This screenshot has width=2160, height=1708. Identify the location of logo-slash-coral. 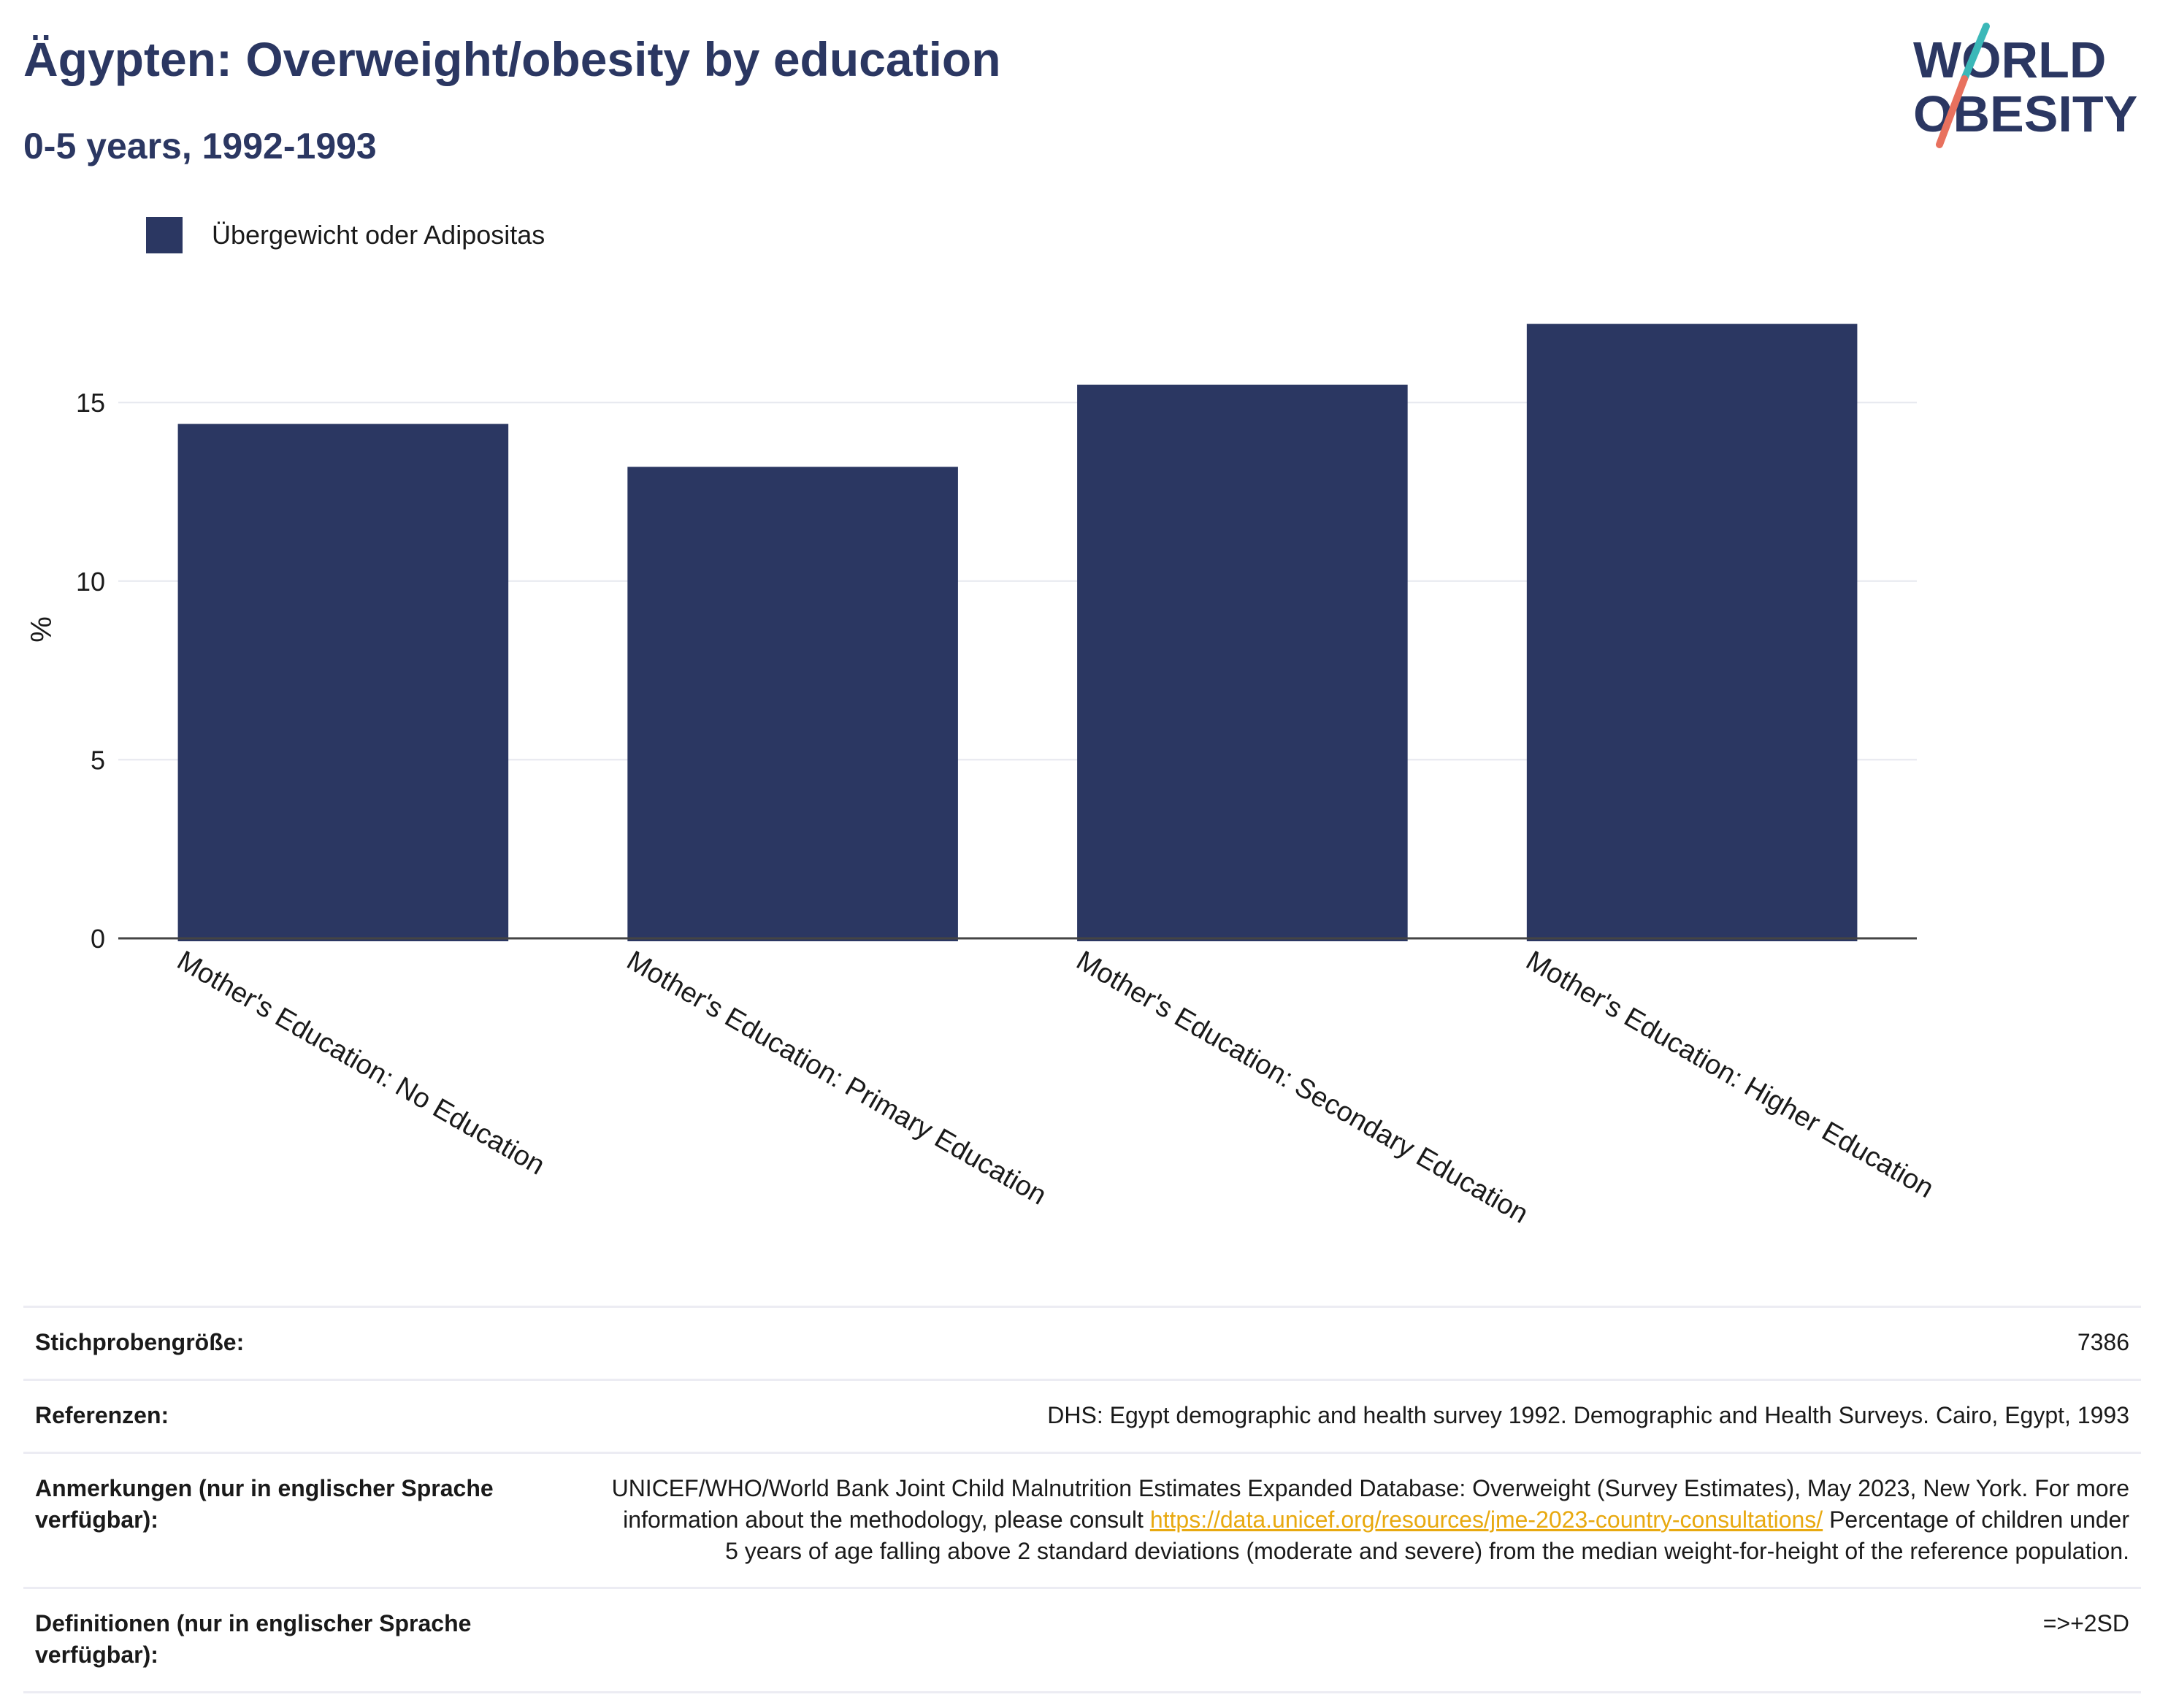
(1952, 111).